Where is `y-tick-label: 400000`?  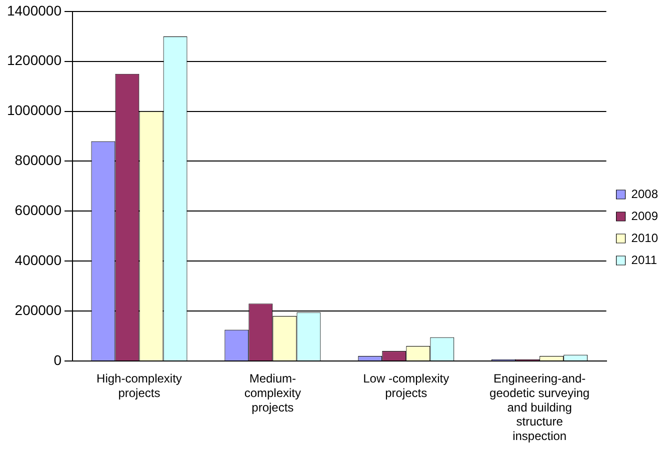 y-tick-label: 400000 is located at coordinates (38, 260).